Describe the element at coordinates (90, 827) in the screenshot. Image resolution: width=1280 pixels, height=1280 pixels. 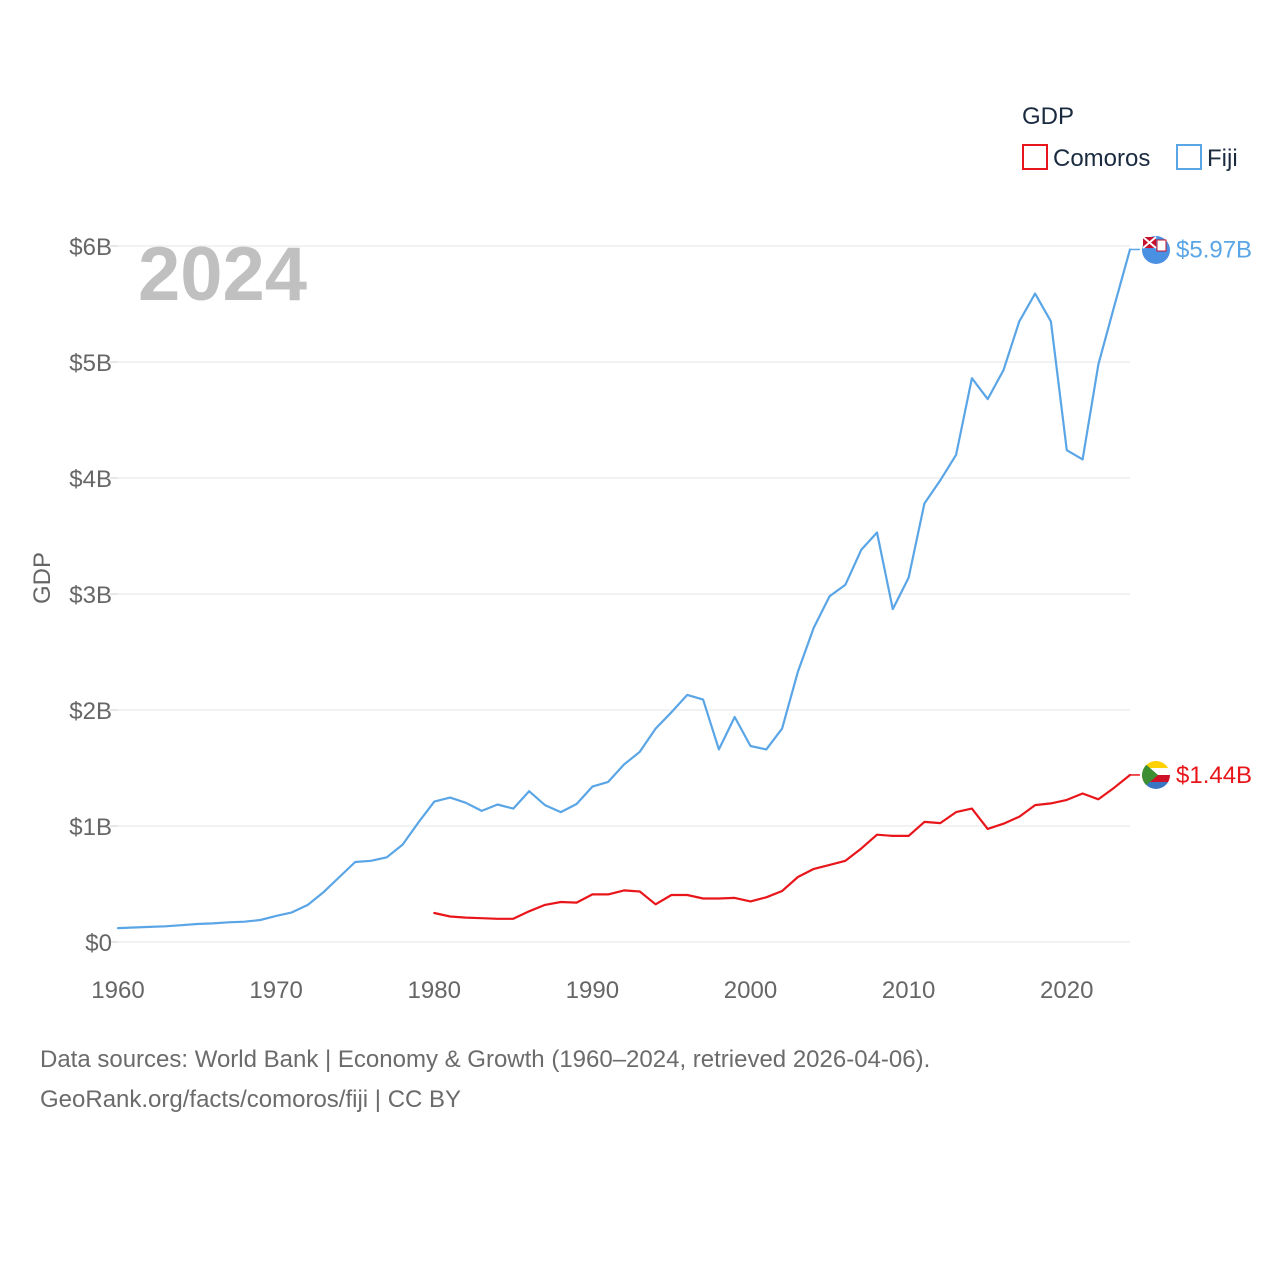
I see `y-tick-label: $1B` at that location.